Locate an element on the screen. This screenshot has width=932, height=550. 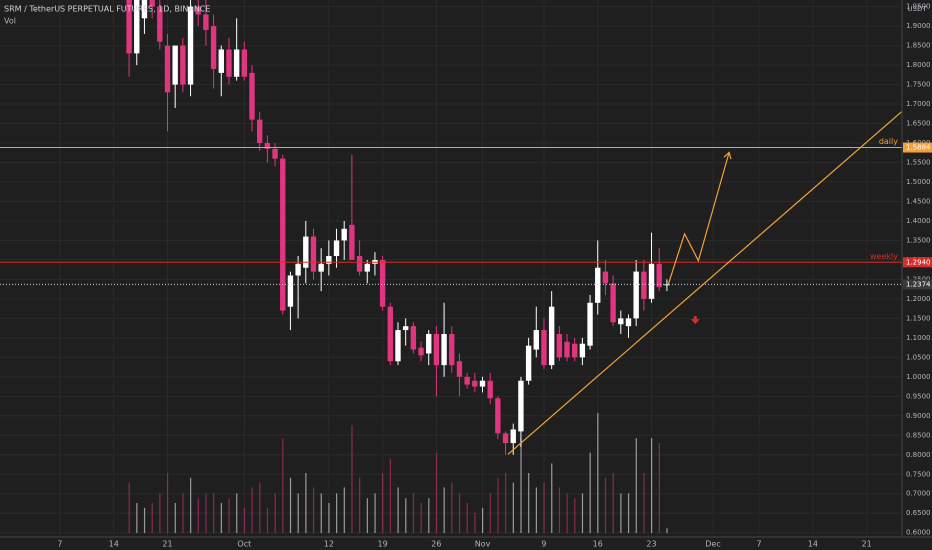
volume-label: Vol is located at coordinates (10, 21).